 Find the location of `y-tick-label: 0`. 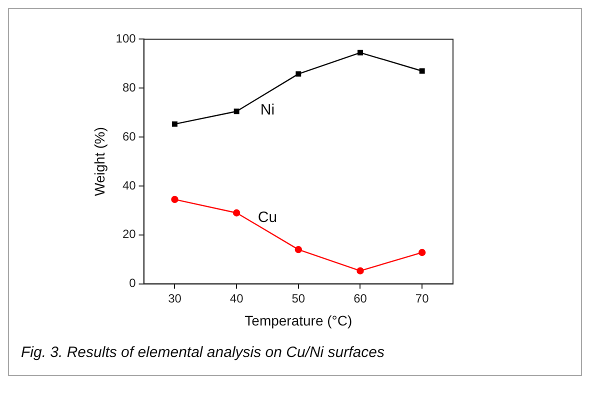

y-tick-label: 0 is located at coordinates (132, 283).